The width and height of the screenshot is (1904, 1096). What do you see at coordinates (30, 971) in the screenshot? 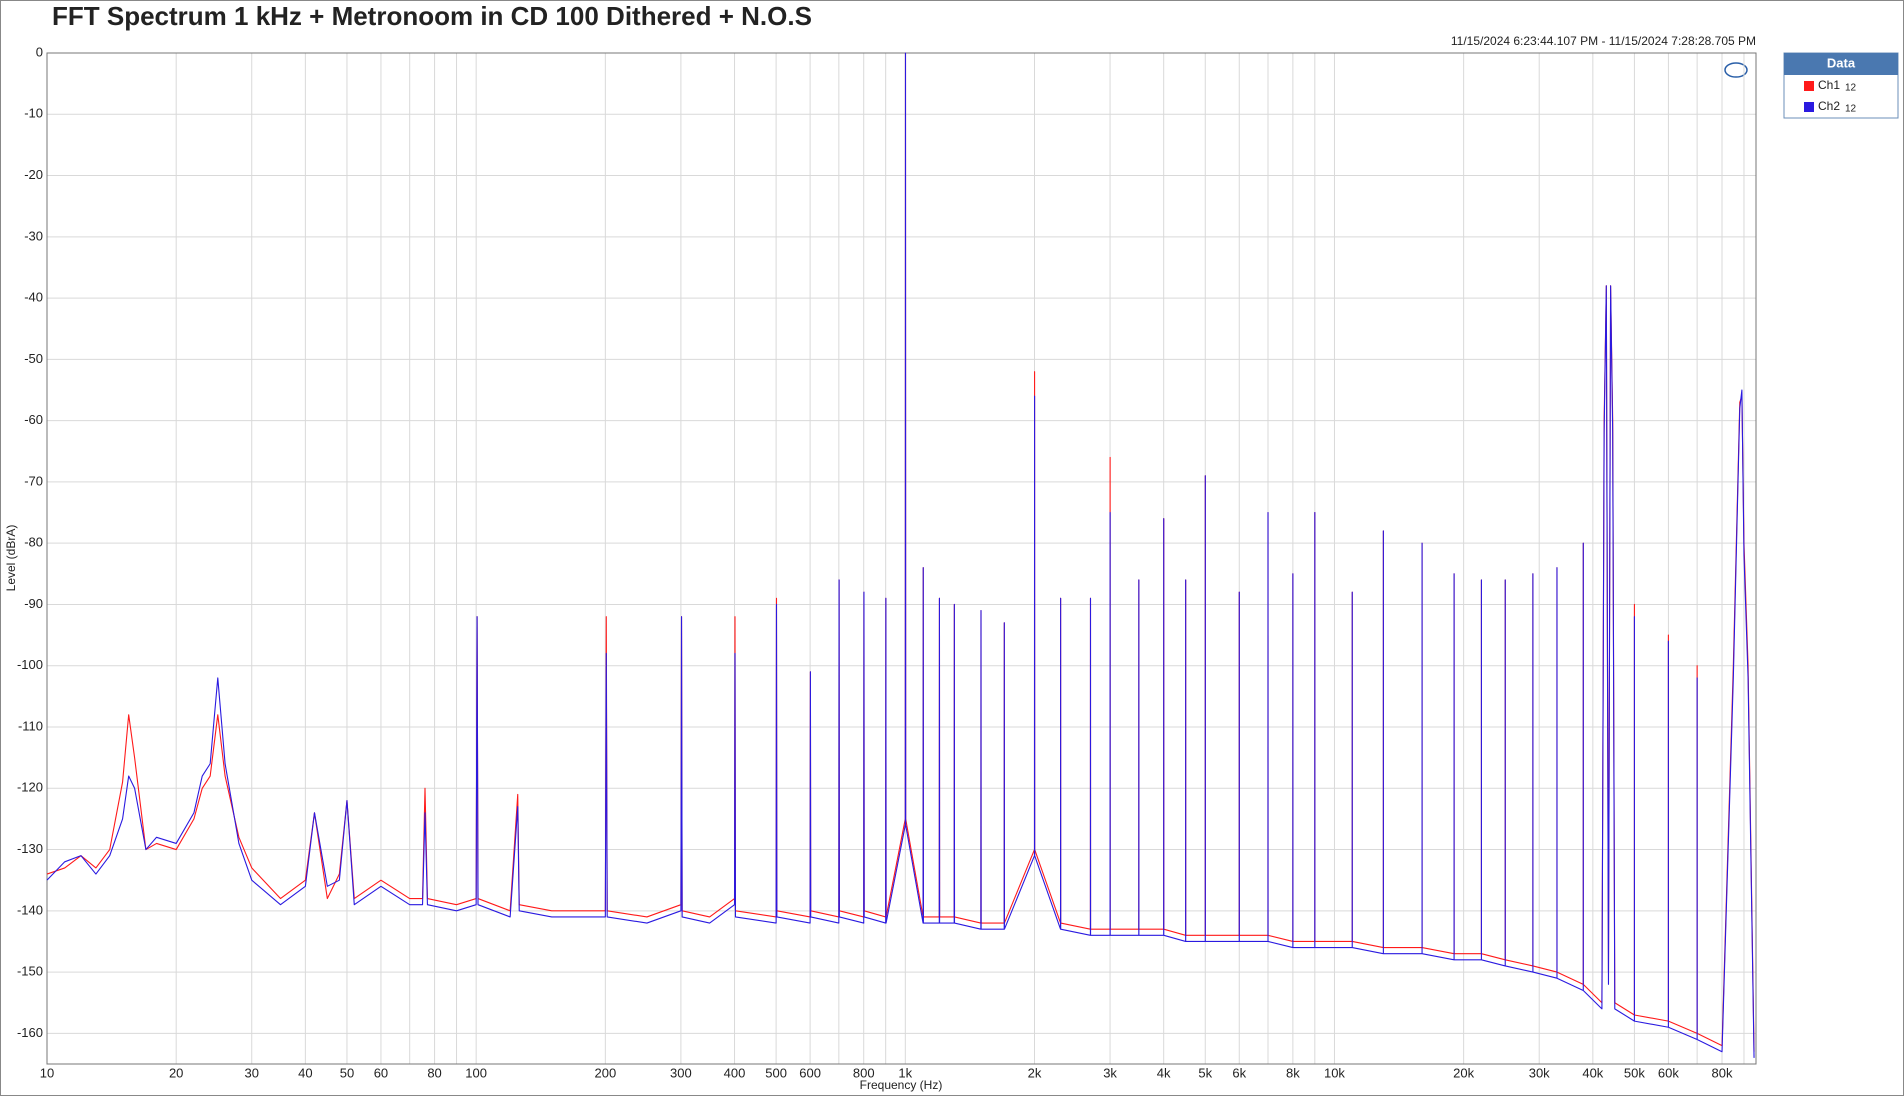
I see `y-tick-label: -150` at bounding box center [30, 971].